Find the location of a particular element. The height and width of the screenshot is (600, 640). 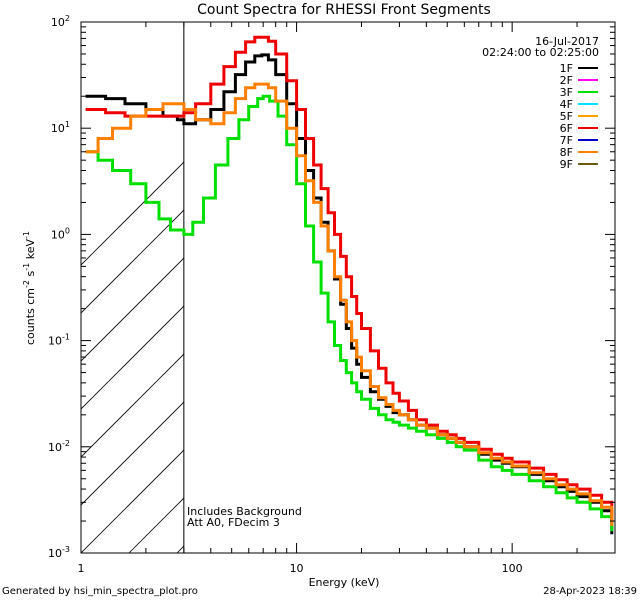

y-tick-label: 10¹ is located at coordinates (60, 127).